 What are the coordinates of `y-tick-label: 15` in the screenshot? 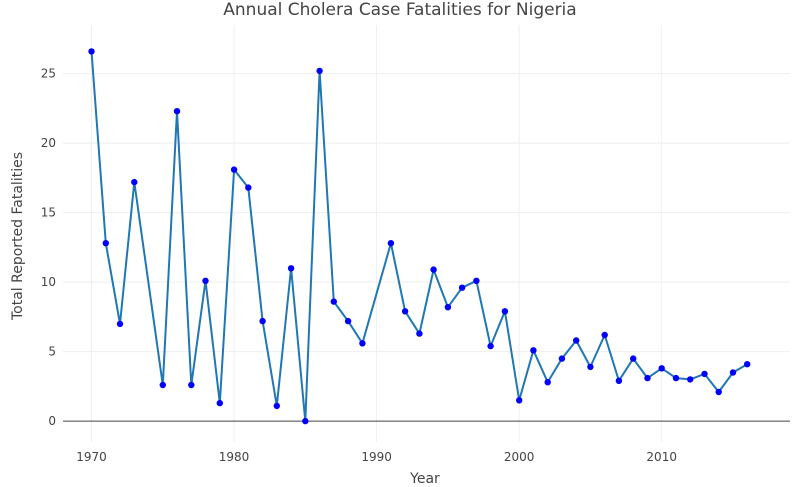 It's located at (48, 213).